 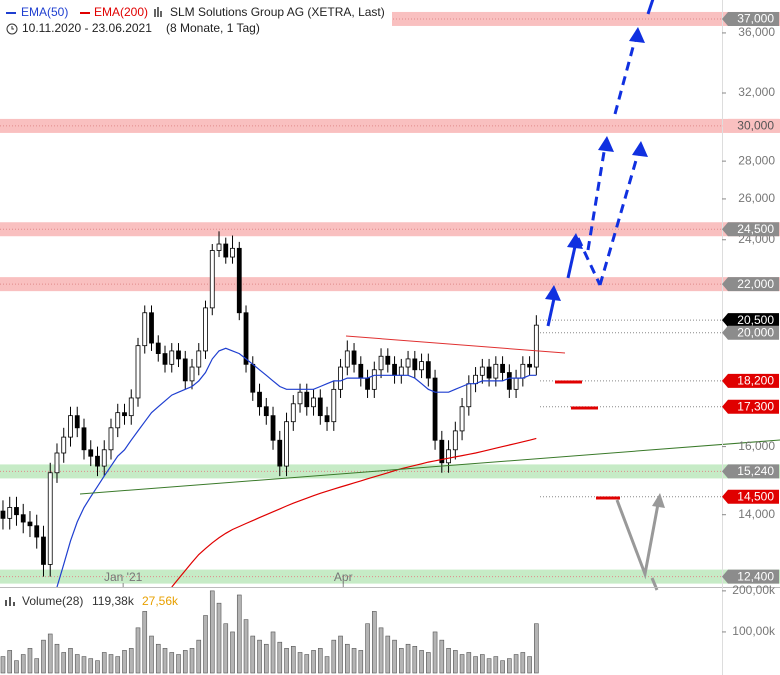 I want to click on level-label: 24,500, so click(x=755, y=229).